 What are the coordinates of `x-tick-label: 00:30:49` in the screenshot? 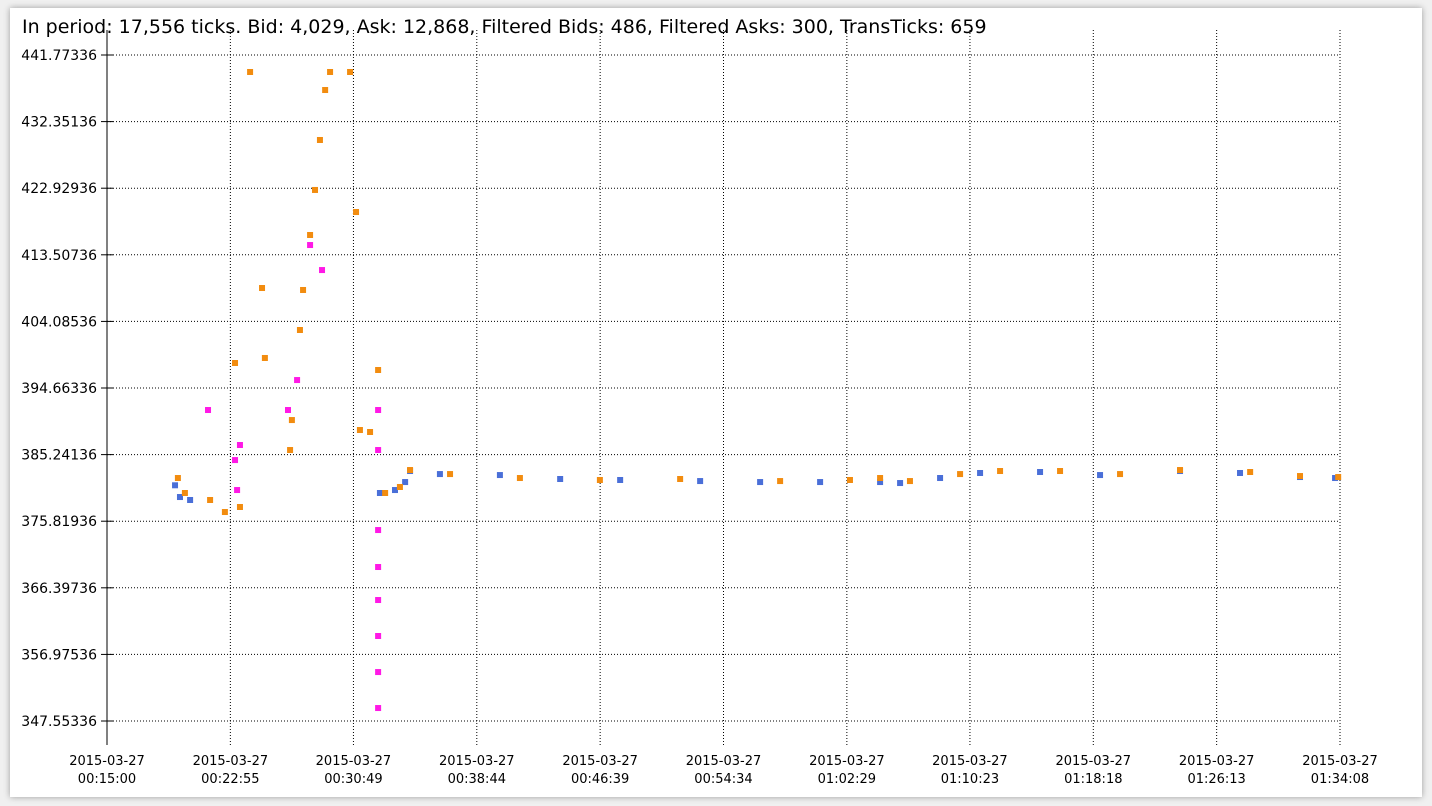 It's located at (353, 779).